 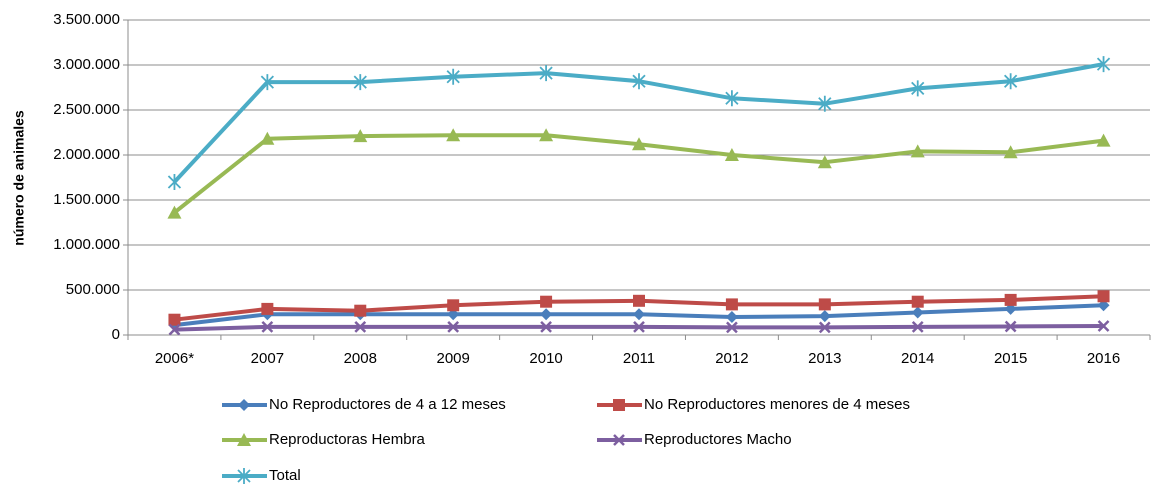 I want to click on x-tick-label: 2013, so click(x=824, y=358).